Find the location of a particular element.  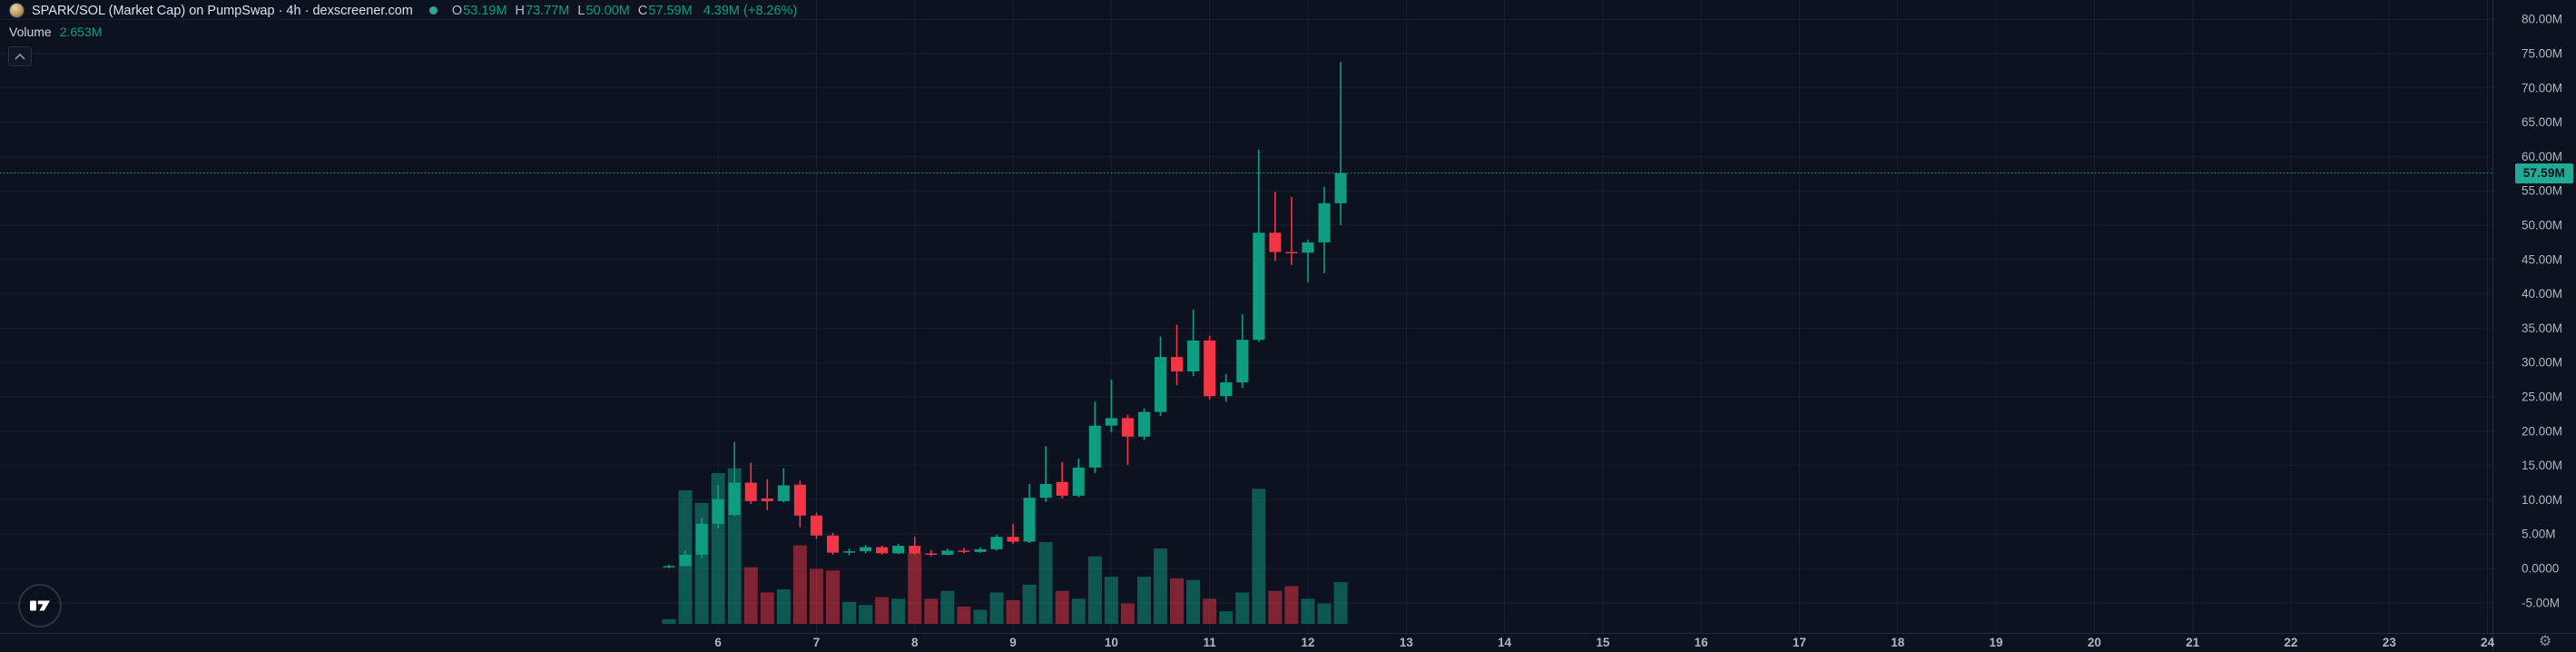

price-axis-label: 35.00M is located at coordinates (2542, 328).